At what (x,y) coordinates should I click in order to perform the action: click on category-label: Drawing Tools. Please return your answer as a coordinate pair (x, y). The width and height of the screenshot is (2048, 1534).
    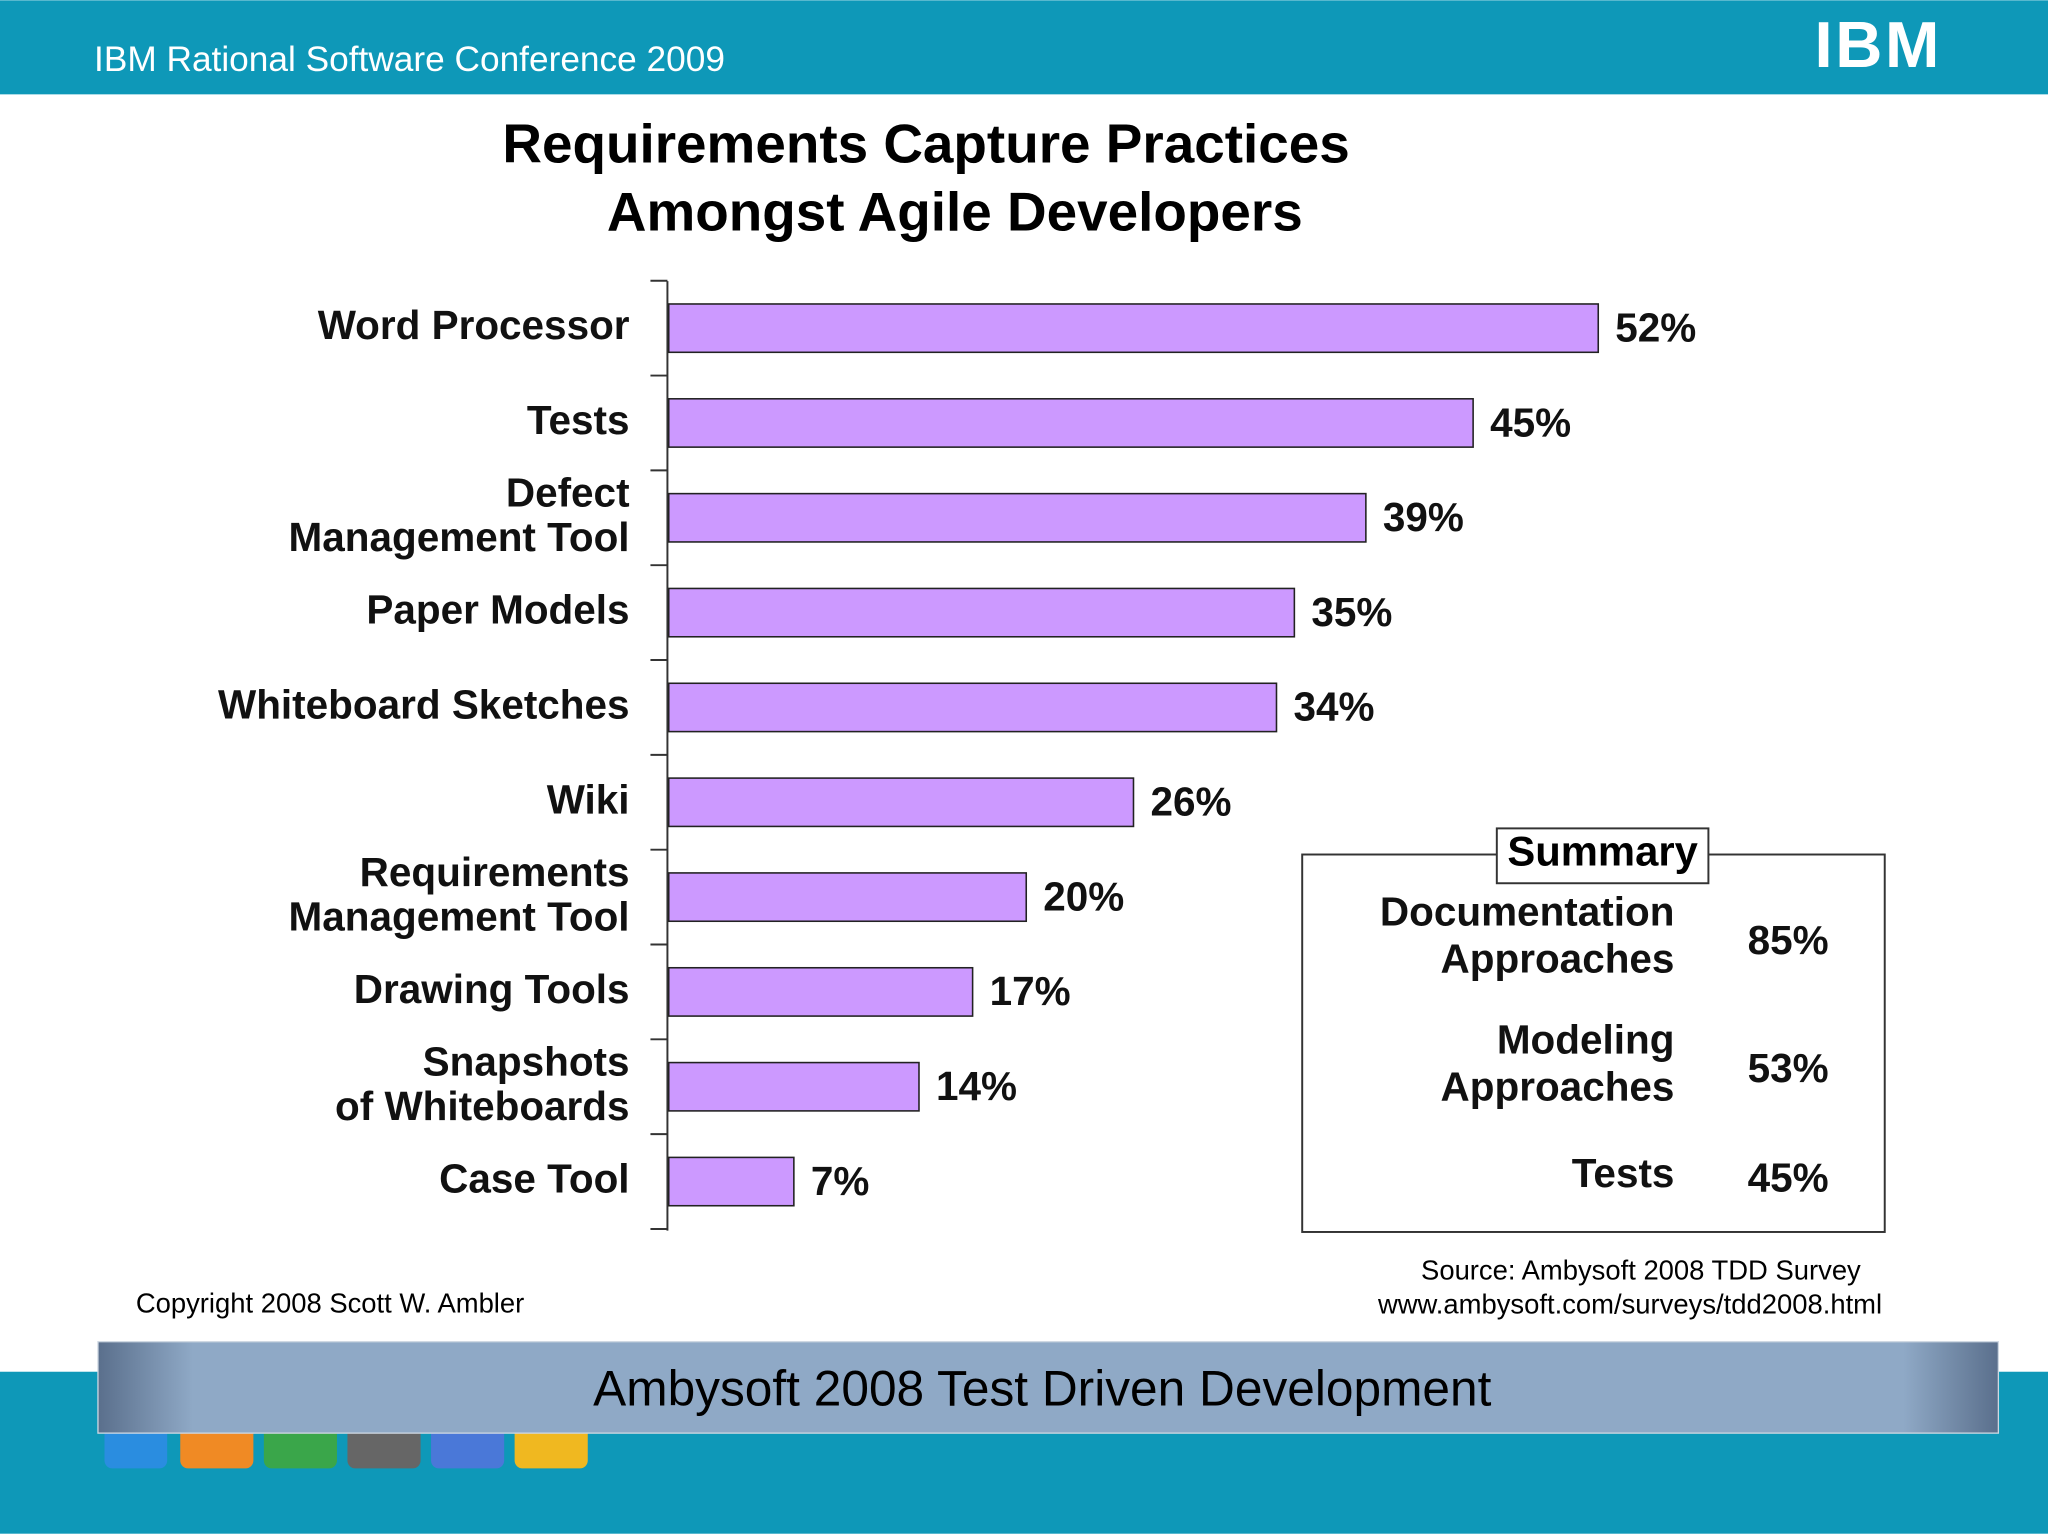
    Looking at the image, I should click on (492, 989).